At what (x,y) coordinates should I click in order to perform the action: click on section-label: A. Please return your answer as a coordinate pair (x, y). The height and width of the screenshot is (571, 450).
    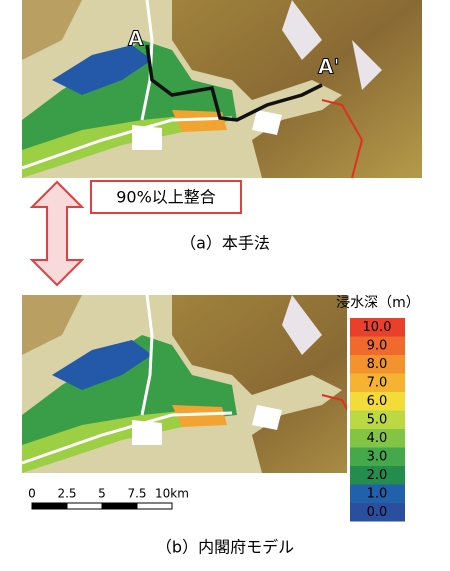
    Looking at the image, I should click on (136, 39).